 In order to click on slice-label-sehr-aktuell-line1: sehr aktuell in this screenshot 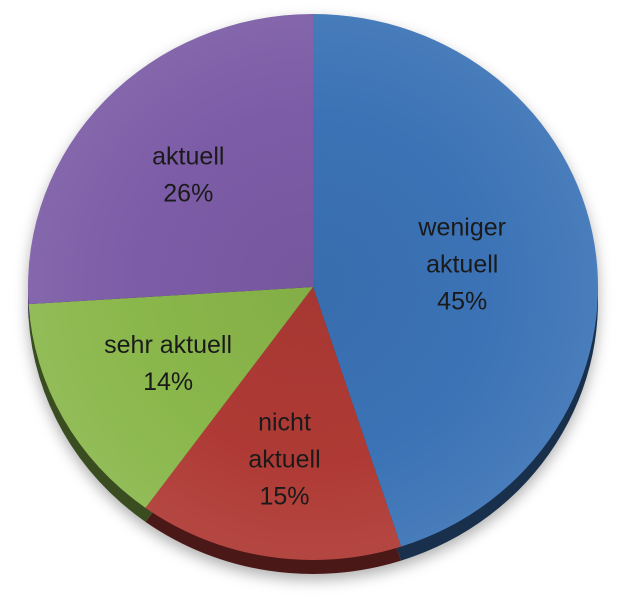, I will do `click(168, 345)`.